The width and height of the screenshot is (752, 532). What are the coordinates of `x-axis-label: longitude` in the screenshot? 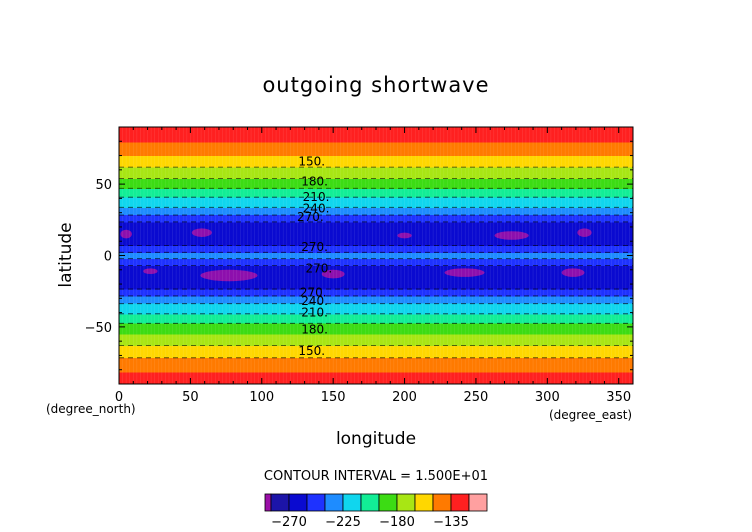 It's located at (376, 439).